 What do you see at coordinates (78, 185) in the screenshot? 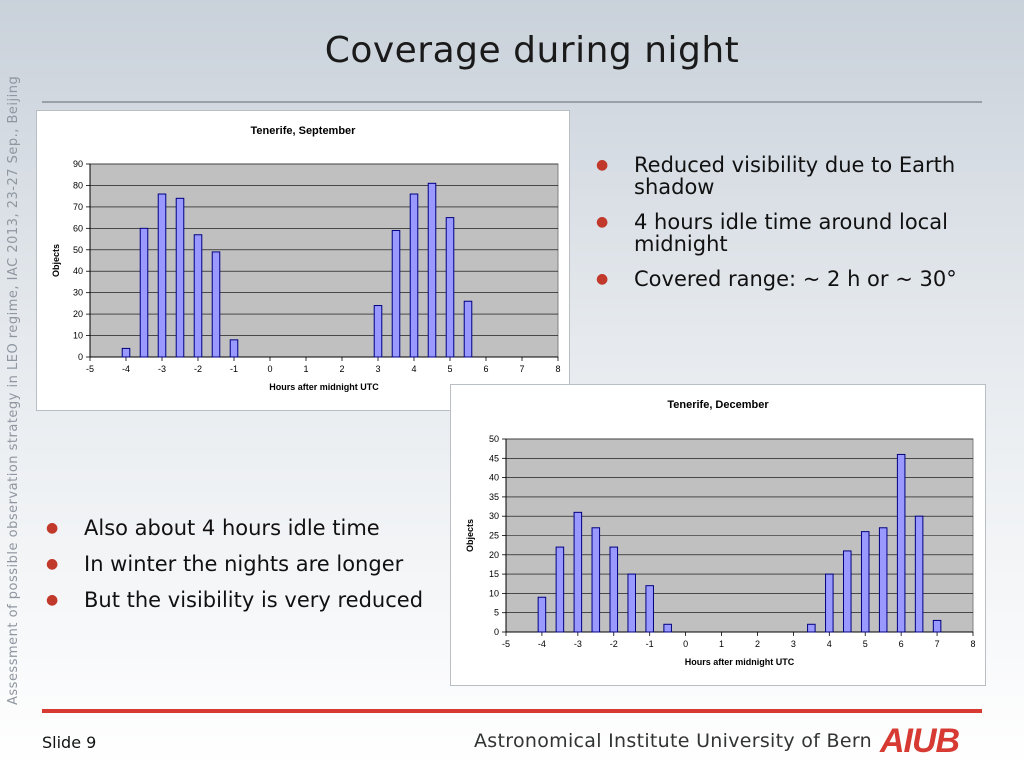
I see `y-tick-label: 80` at bounding box center [78, 185].